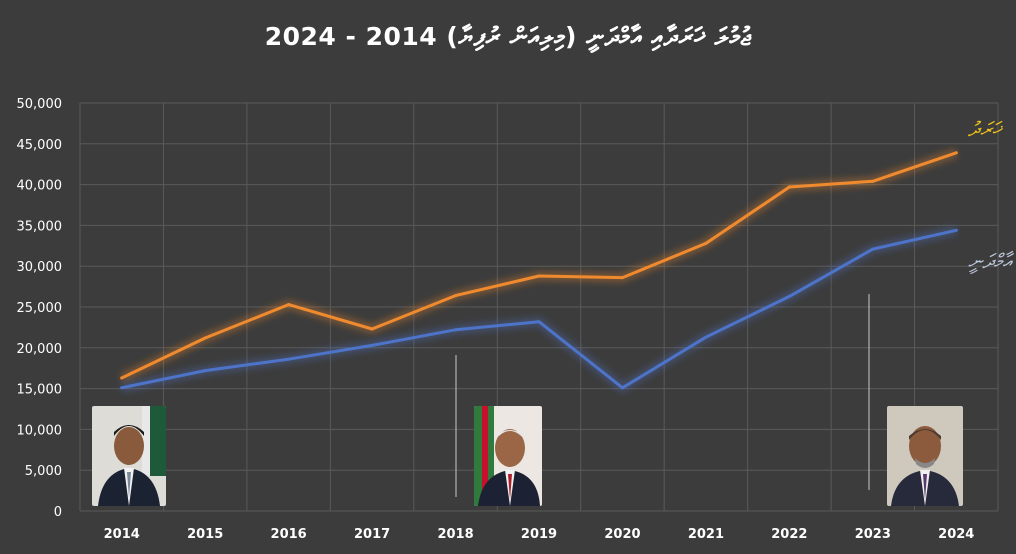 This screenshot has width=1016, height=554. Describe the element at coordinates (873, 534) in the screenshot. I see `x-tick-label: 2023` at that location.